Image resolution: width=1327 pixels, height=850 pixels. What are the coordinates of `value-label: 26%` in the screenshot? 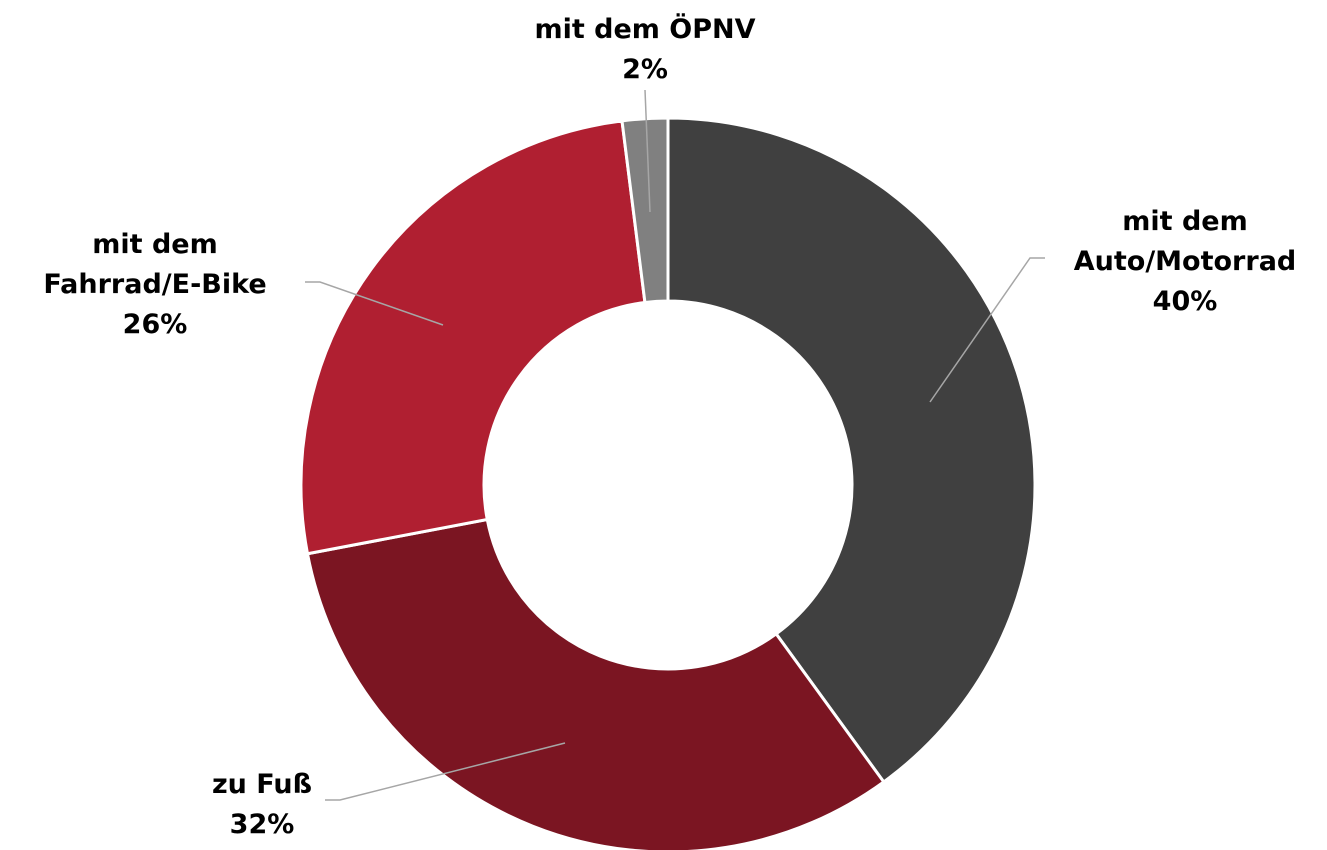 It's located at (155, 324).